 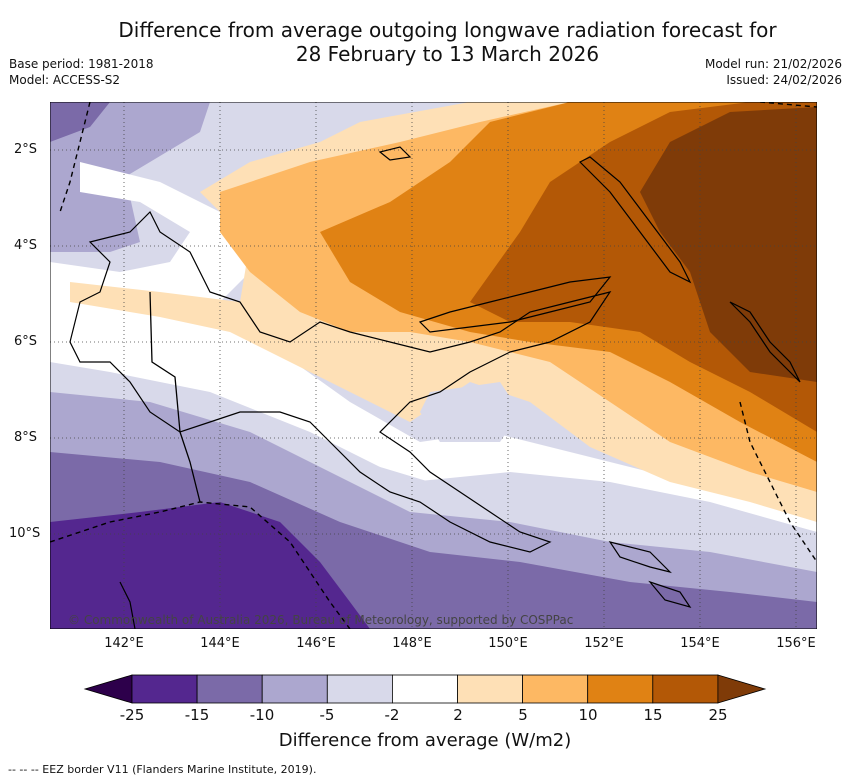 What do you see at coordinates (65, 80) in the screenshot?
I see `model-name: Model: ACCESS-S2` at bounding box center [65, 80].